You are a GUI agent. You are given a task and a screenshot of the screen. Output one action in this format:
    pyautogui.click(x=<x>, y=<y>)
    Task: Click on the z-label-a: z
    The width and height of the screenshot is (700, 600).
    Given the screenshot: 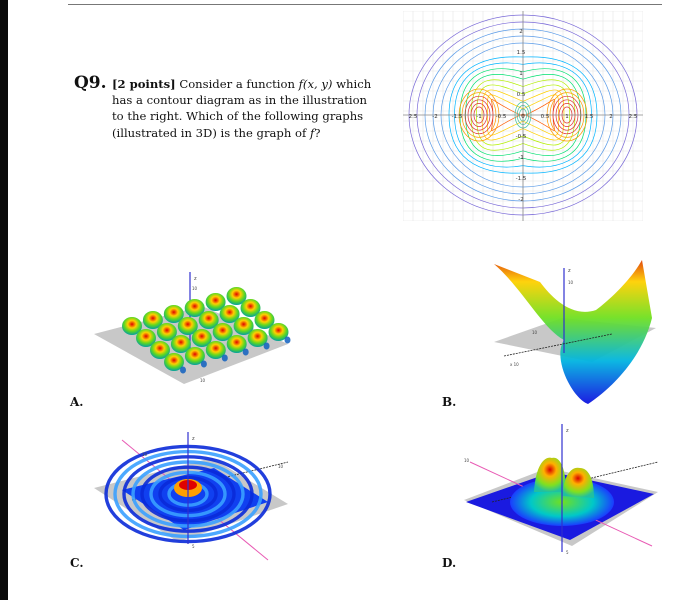 What is the action you would take?
    pyautogui.click(x=195, y=279)
    